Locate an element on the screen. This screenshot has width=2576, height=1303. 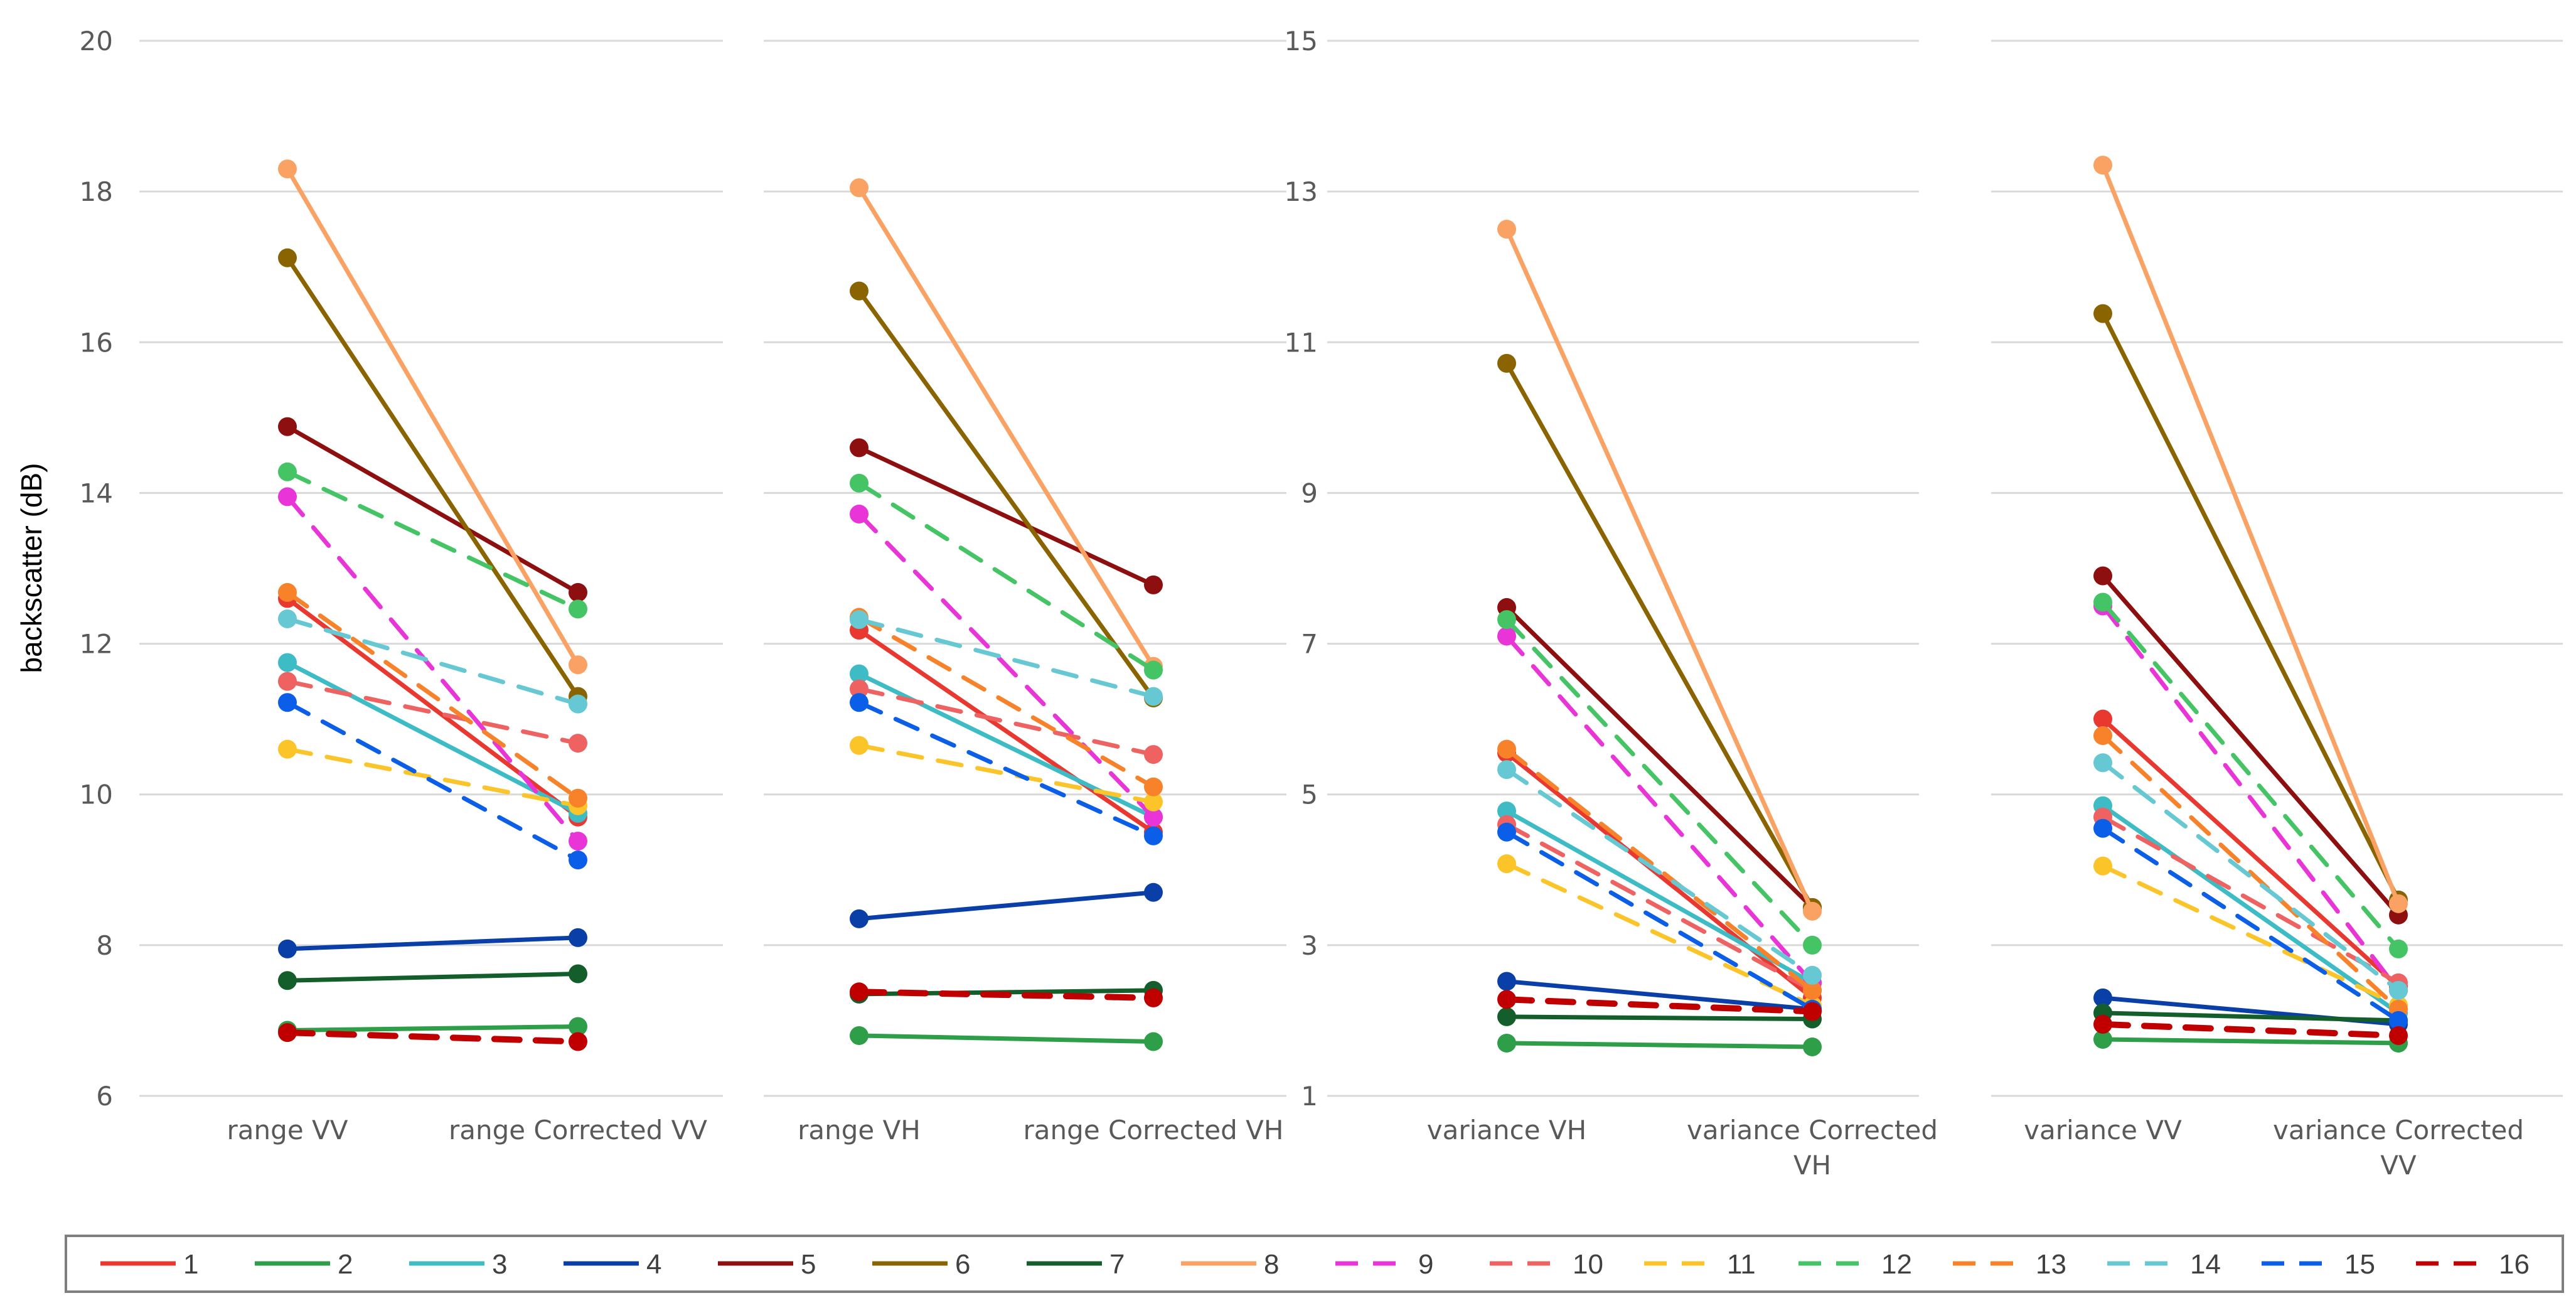
x-category-label: variance Corrected is located at coordinates (1813, 1130).